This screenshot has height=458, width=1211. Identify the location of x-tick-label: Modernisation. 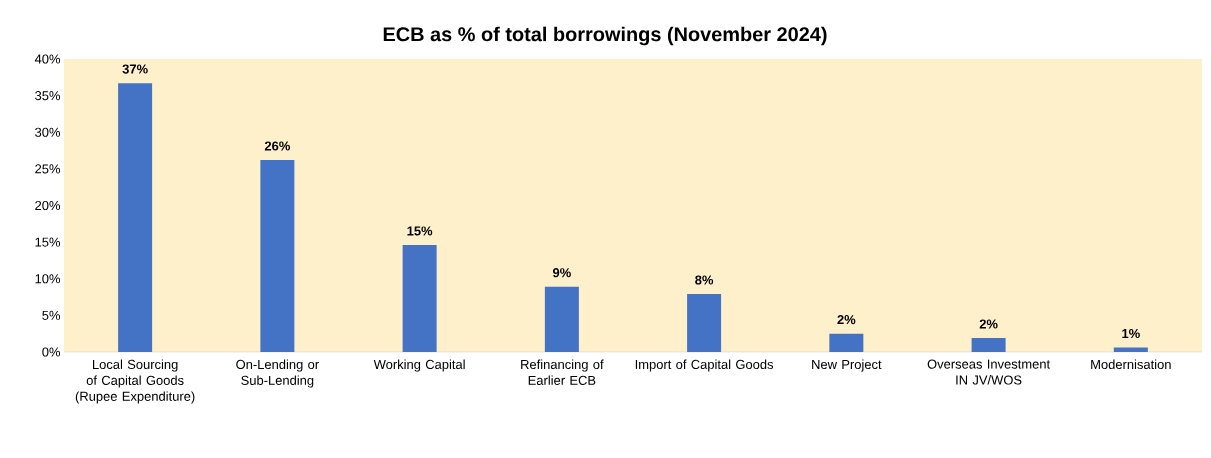
(1131, 364).